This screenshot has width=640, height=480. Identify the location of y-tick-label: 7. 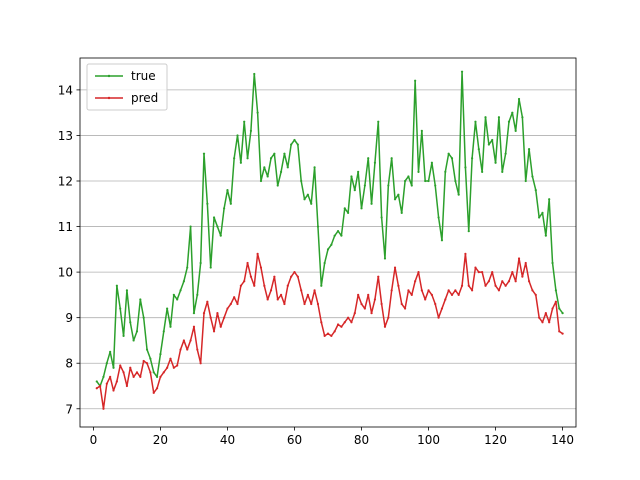
(69, 409).